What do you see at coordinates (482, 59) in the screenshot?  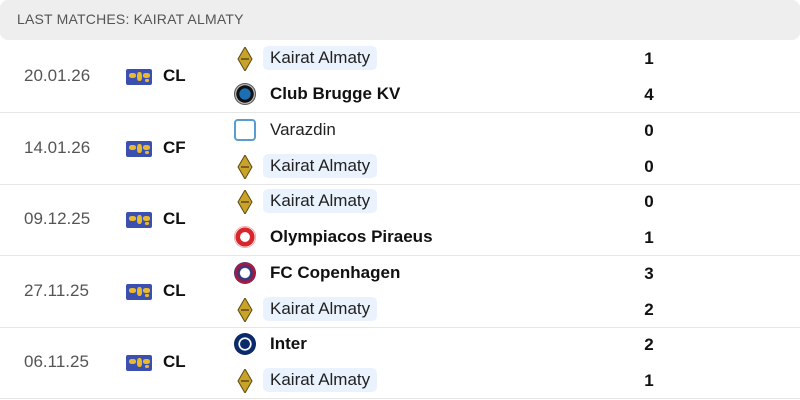 I see `team-home: Kairat Almaty 1` at bounding box center [482, 59].